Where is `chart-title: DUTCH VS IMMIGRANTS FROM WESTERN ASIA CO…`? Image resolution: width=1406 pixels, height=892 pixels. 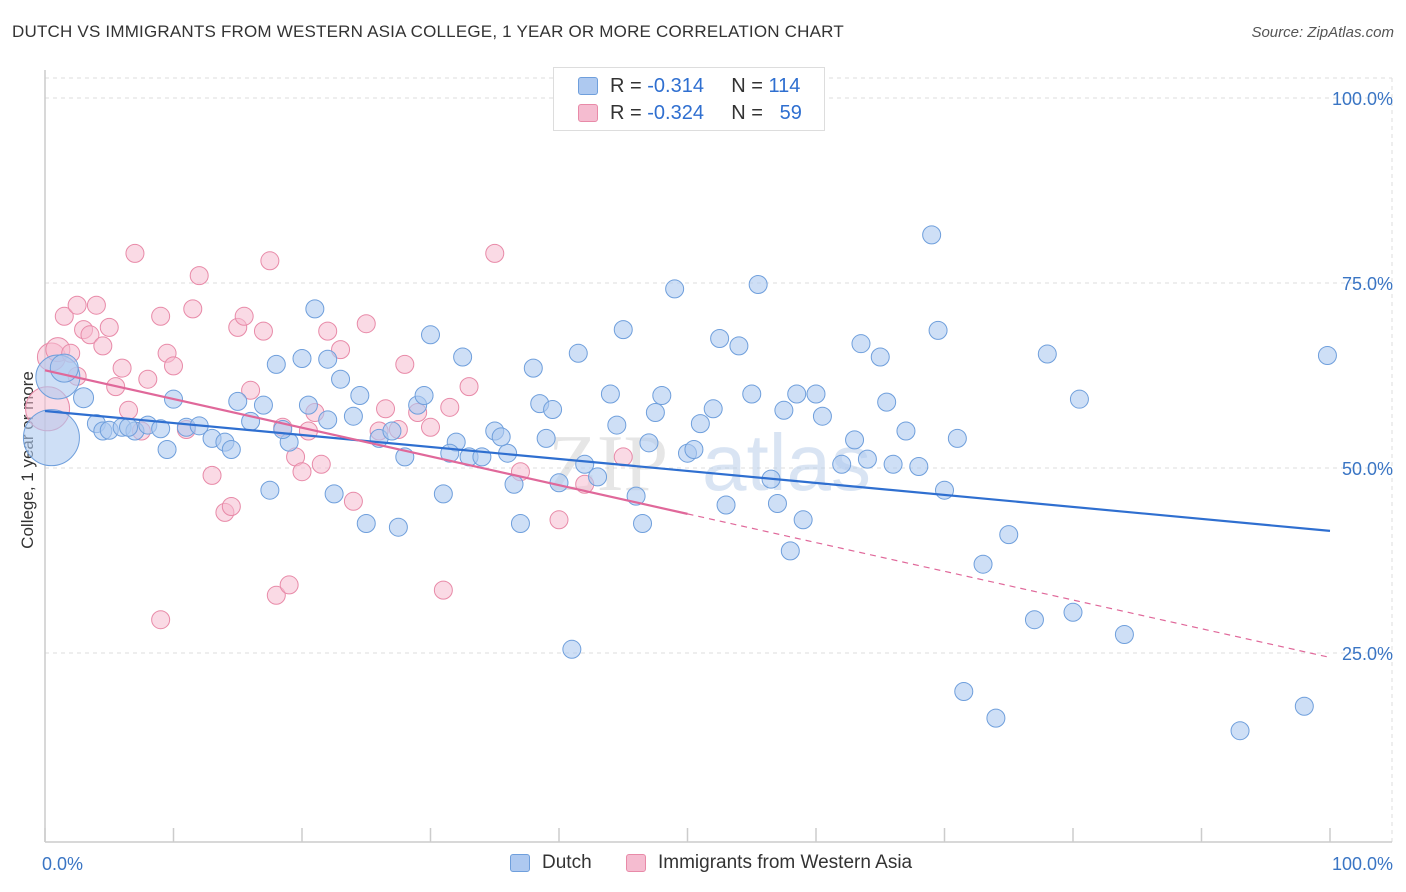 chart-title: DUTCH VS IMMIGRANTS FROM WESTERN ASIA CO… is located at coordinates (428, 31).